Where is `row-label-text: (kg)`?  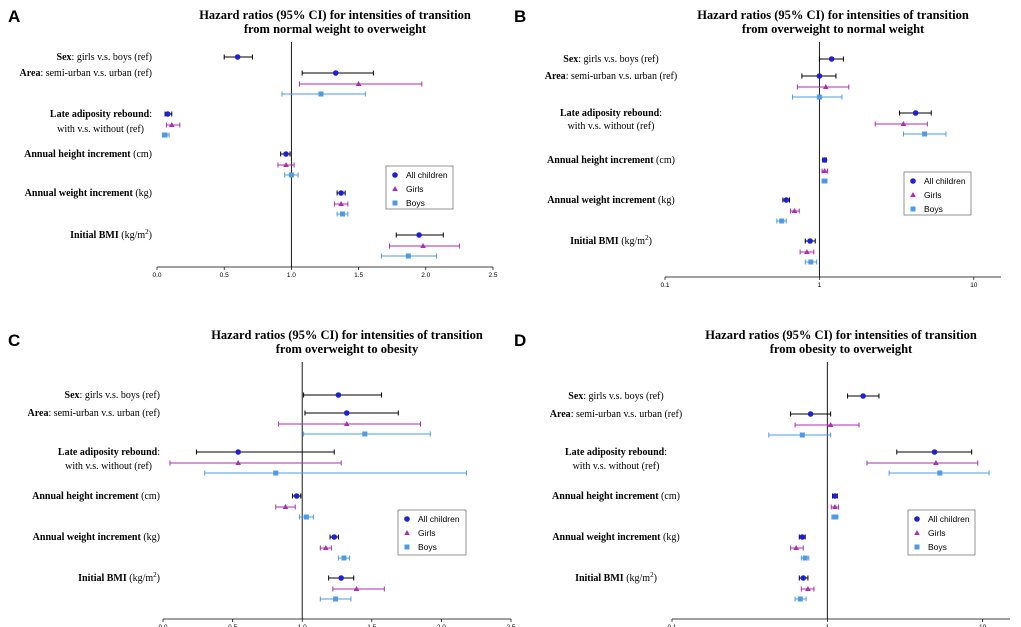
row-label-text: (kg) is located at coordinates (150, 537).